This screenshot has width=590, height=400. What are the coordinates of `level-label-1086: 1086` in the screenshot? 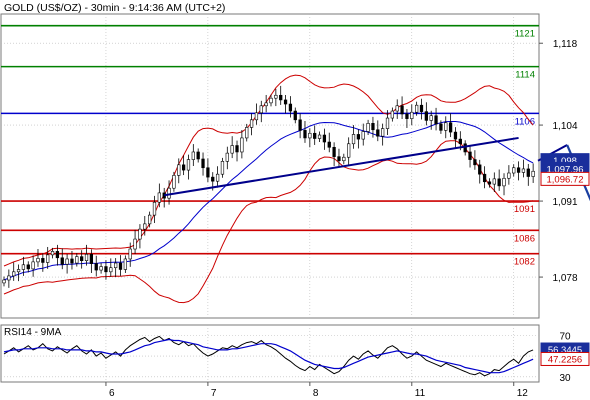 It's located at (524, 238).